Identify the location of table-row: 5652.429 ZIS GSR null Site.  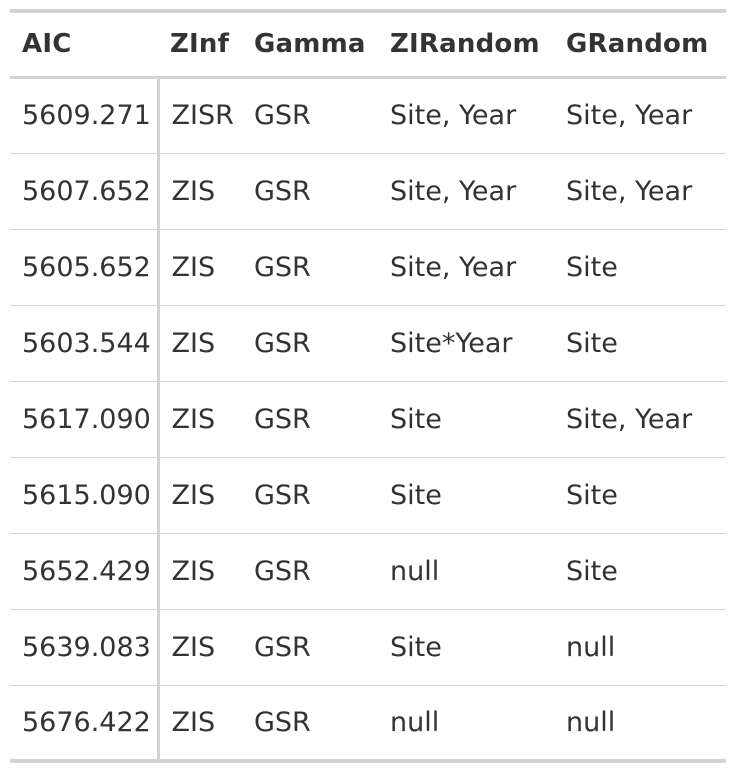
(368, 571).